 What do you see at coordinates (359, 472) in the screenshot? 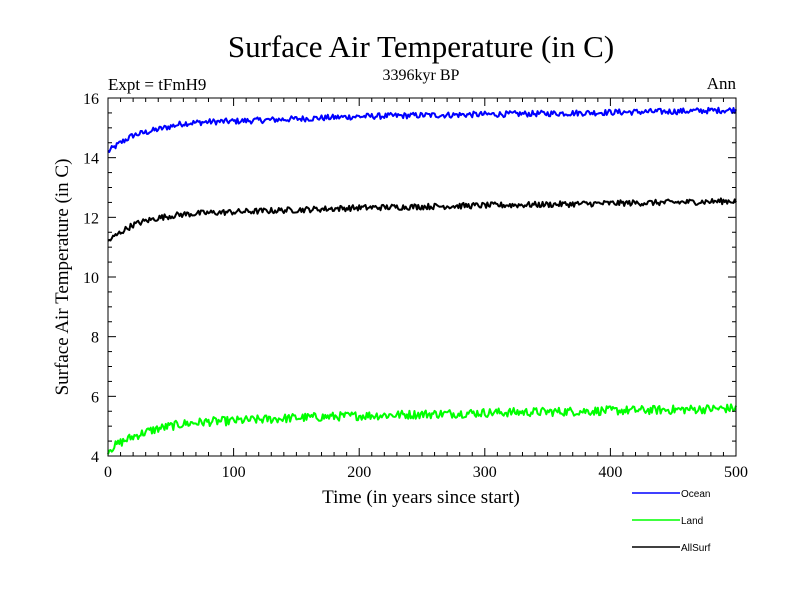
I see `x-tick-label: 200` at bounding box center [359, 472].